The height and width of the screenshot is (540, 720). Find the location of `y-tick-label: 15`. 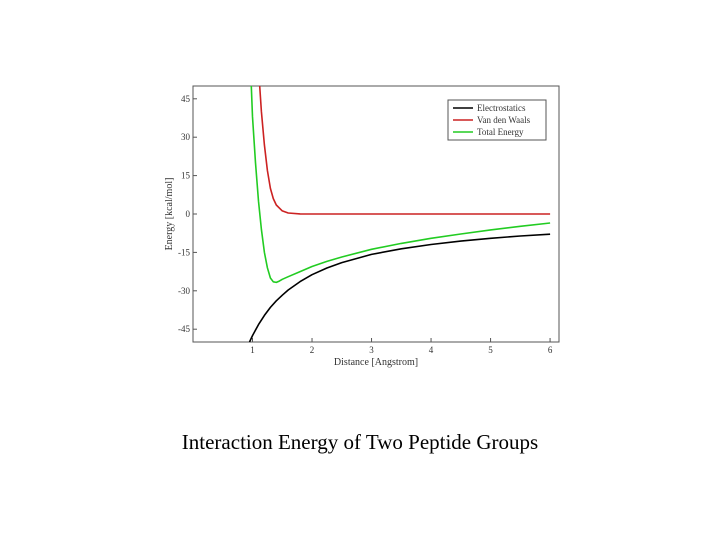

y-tick-label: 15 is located at coordinates (186, 176).